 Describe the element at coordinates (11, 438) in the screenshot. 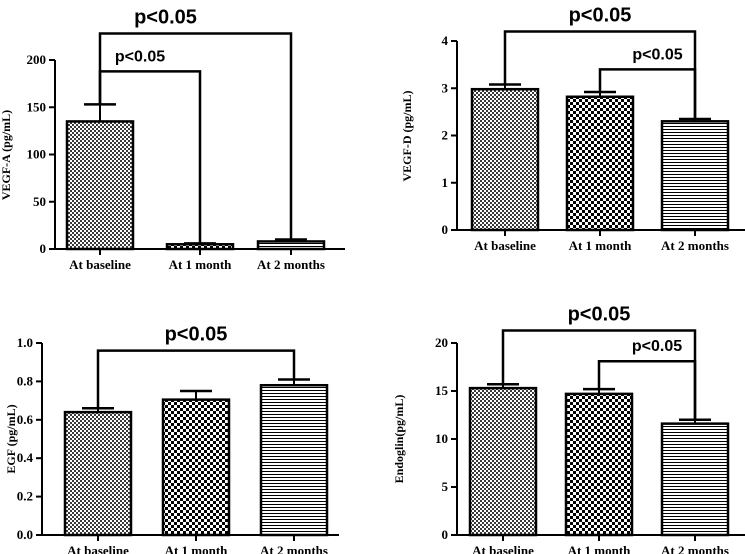

I see `y-axis-title: EGF (pg/mL)` at that location.